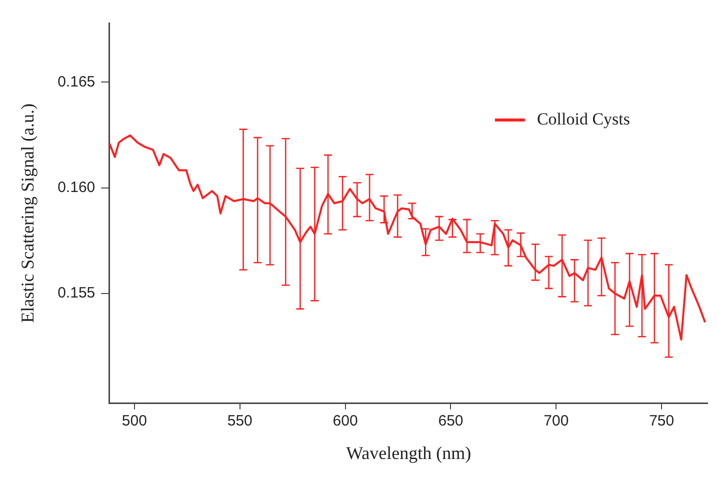  I want to click on y-axis-title: Elastic Scattering Signal (a.u.), so click(28, 213).